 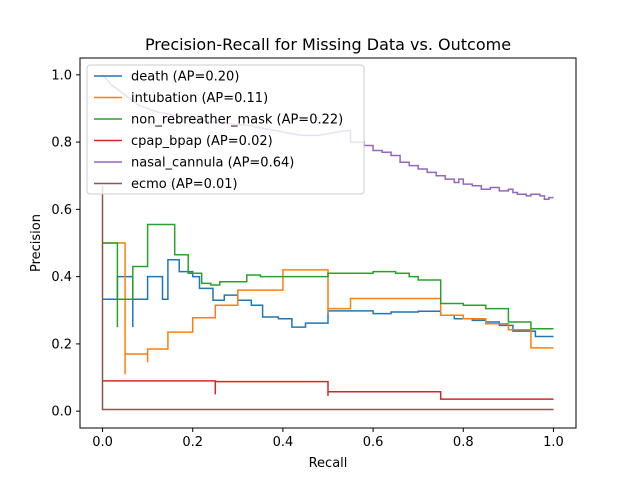 I want to click on x-axis-title: Recall, so click(x=328, y=463).